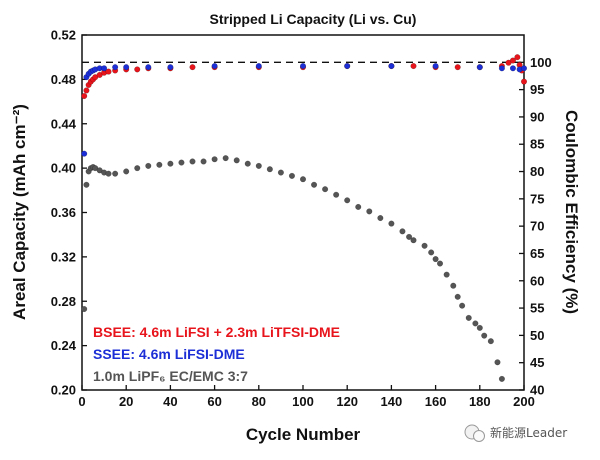 The image size is (600, 460). What do you see at coordinates (126, 401) in the screenshot?
I see `x-tick-label: 20` at bounding box center [126, 401].